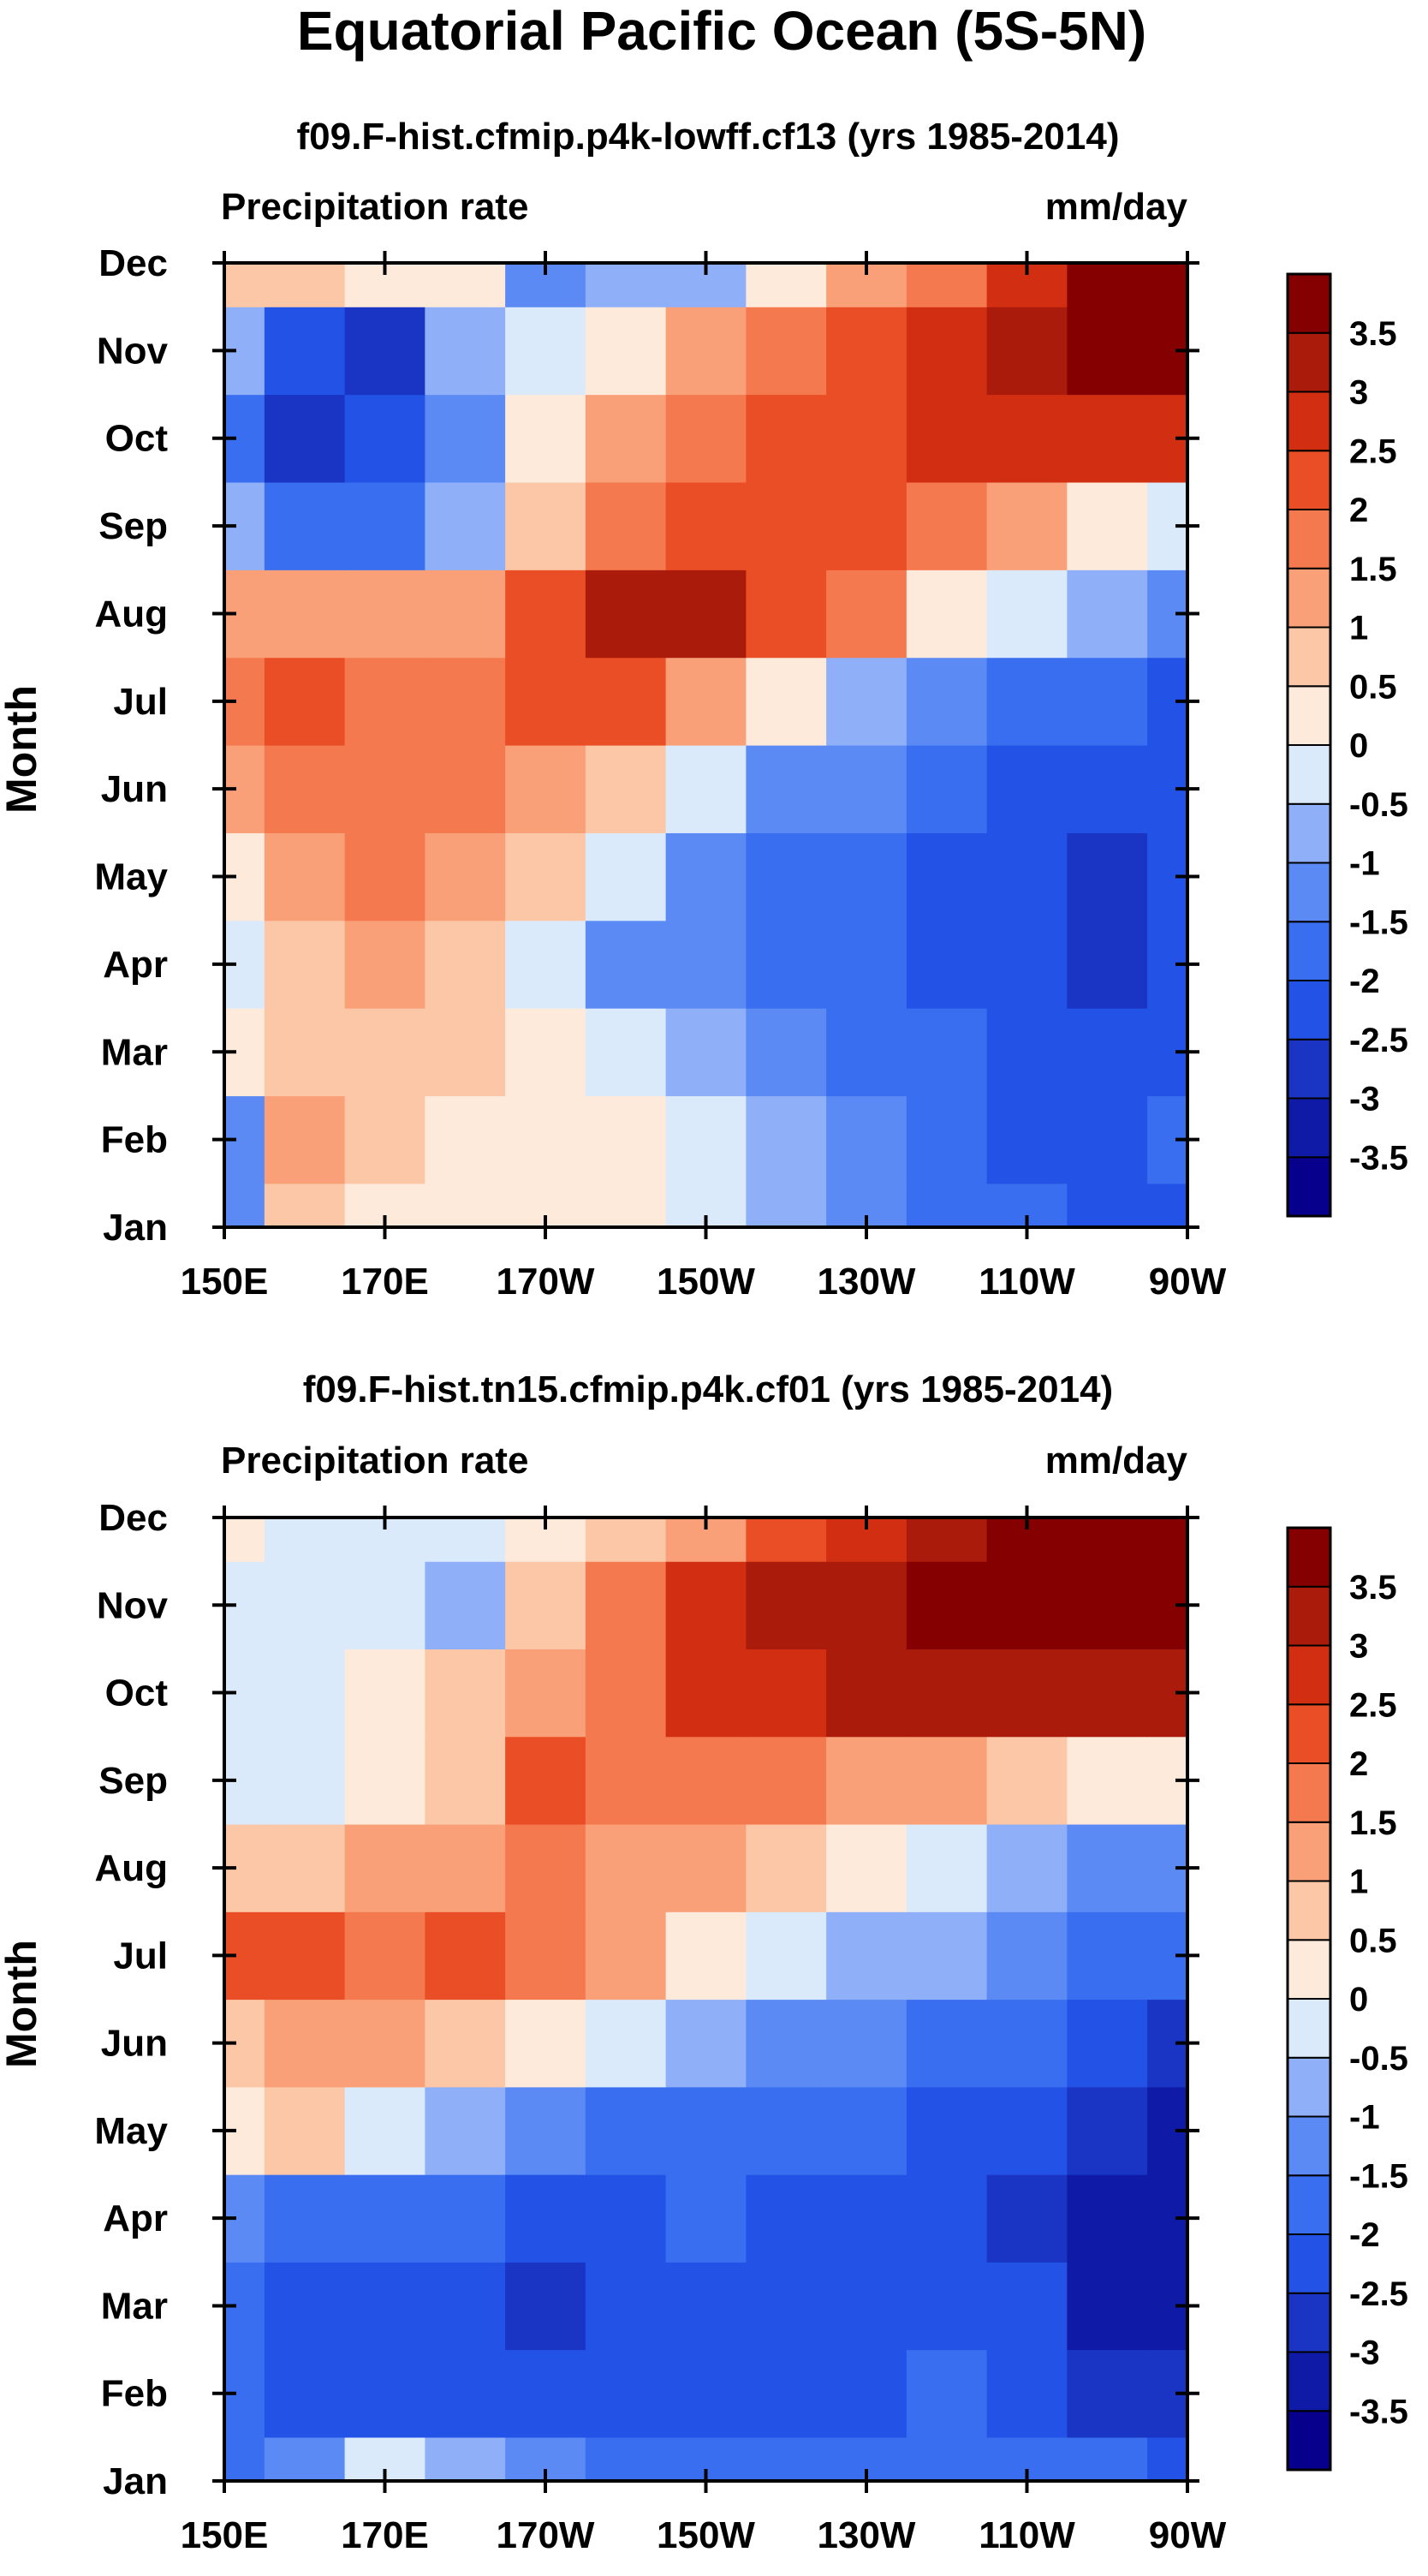  What do you see at coordinates (133, 526) in the screenshot?
I see `y-tick-label: Sep` at bounding box center [133, 526].